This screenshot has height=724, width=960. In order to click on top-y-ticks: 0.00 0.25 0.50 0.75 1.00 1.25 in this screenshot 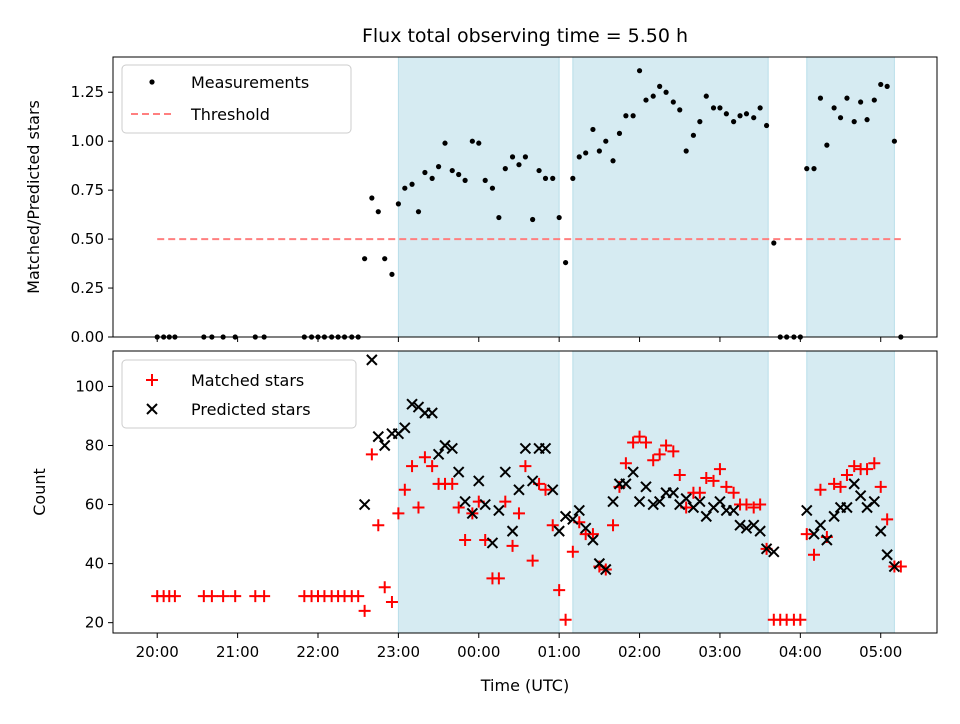, I will do `click(92, 214)`.